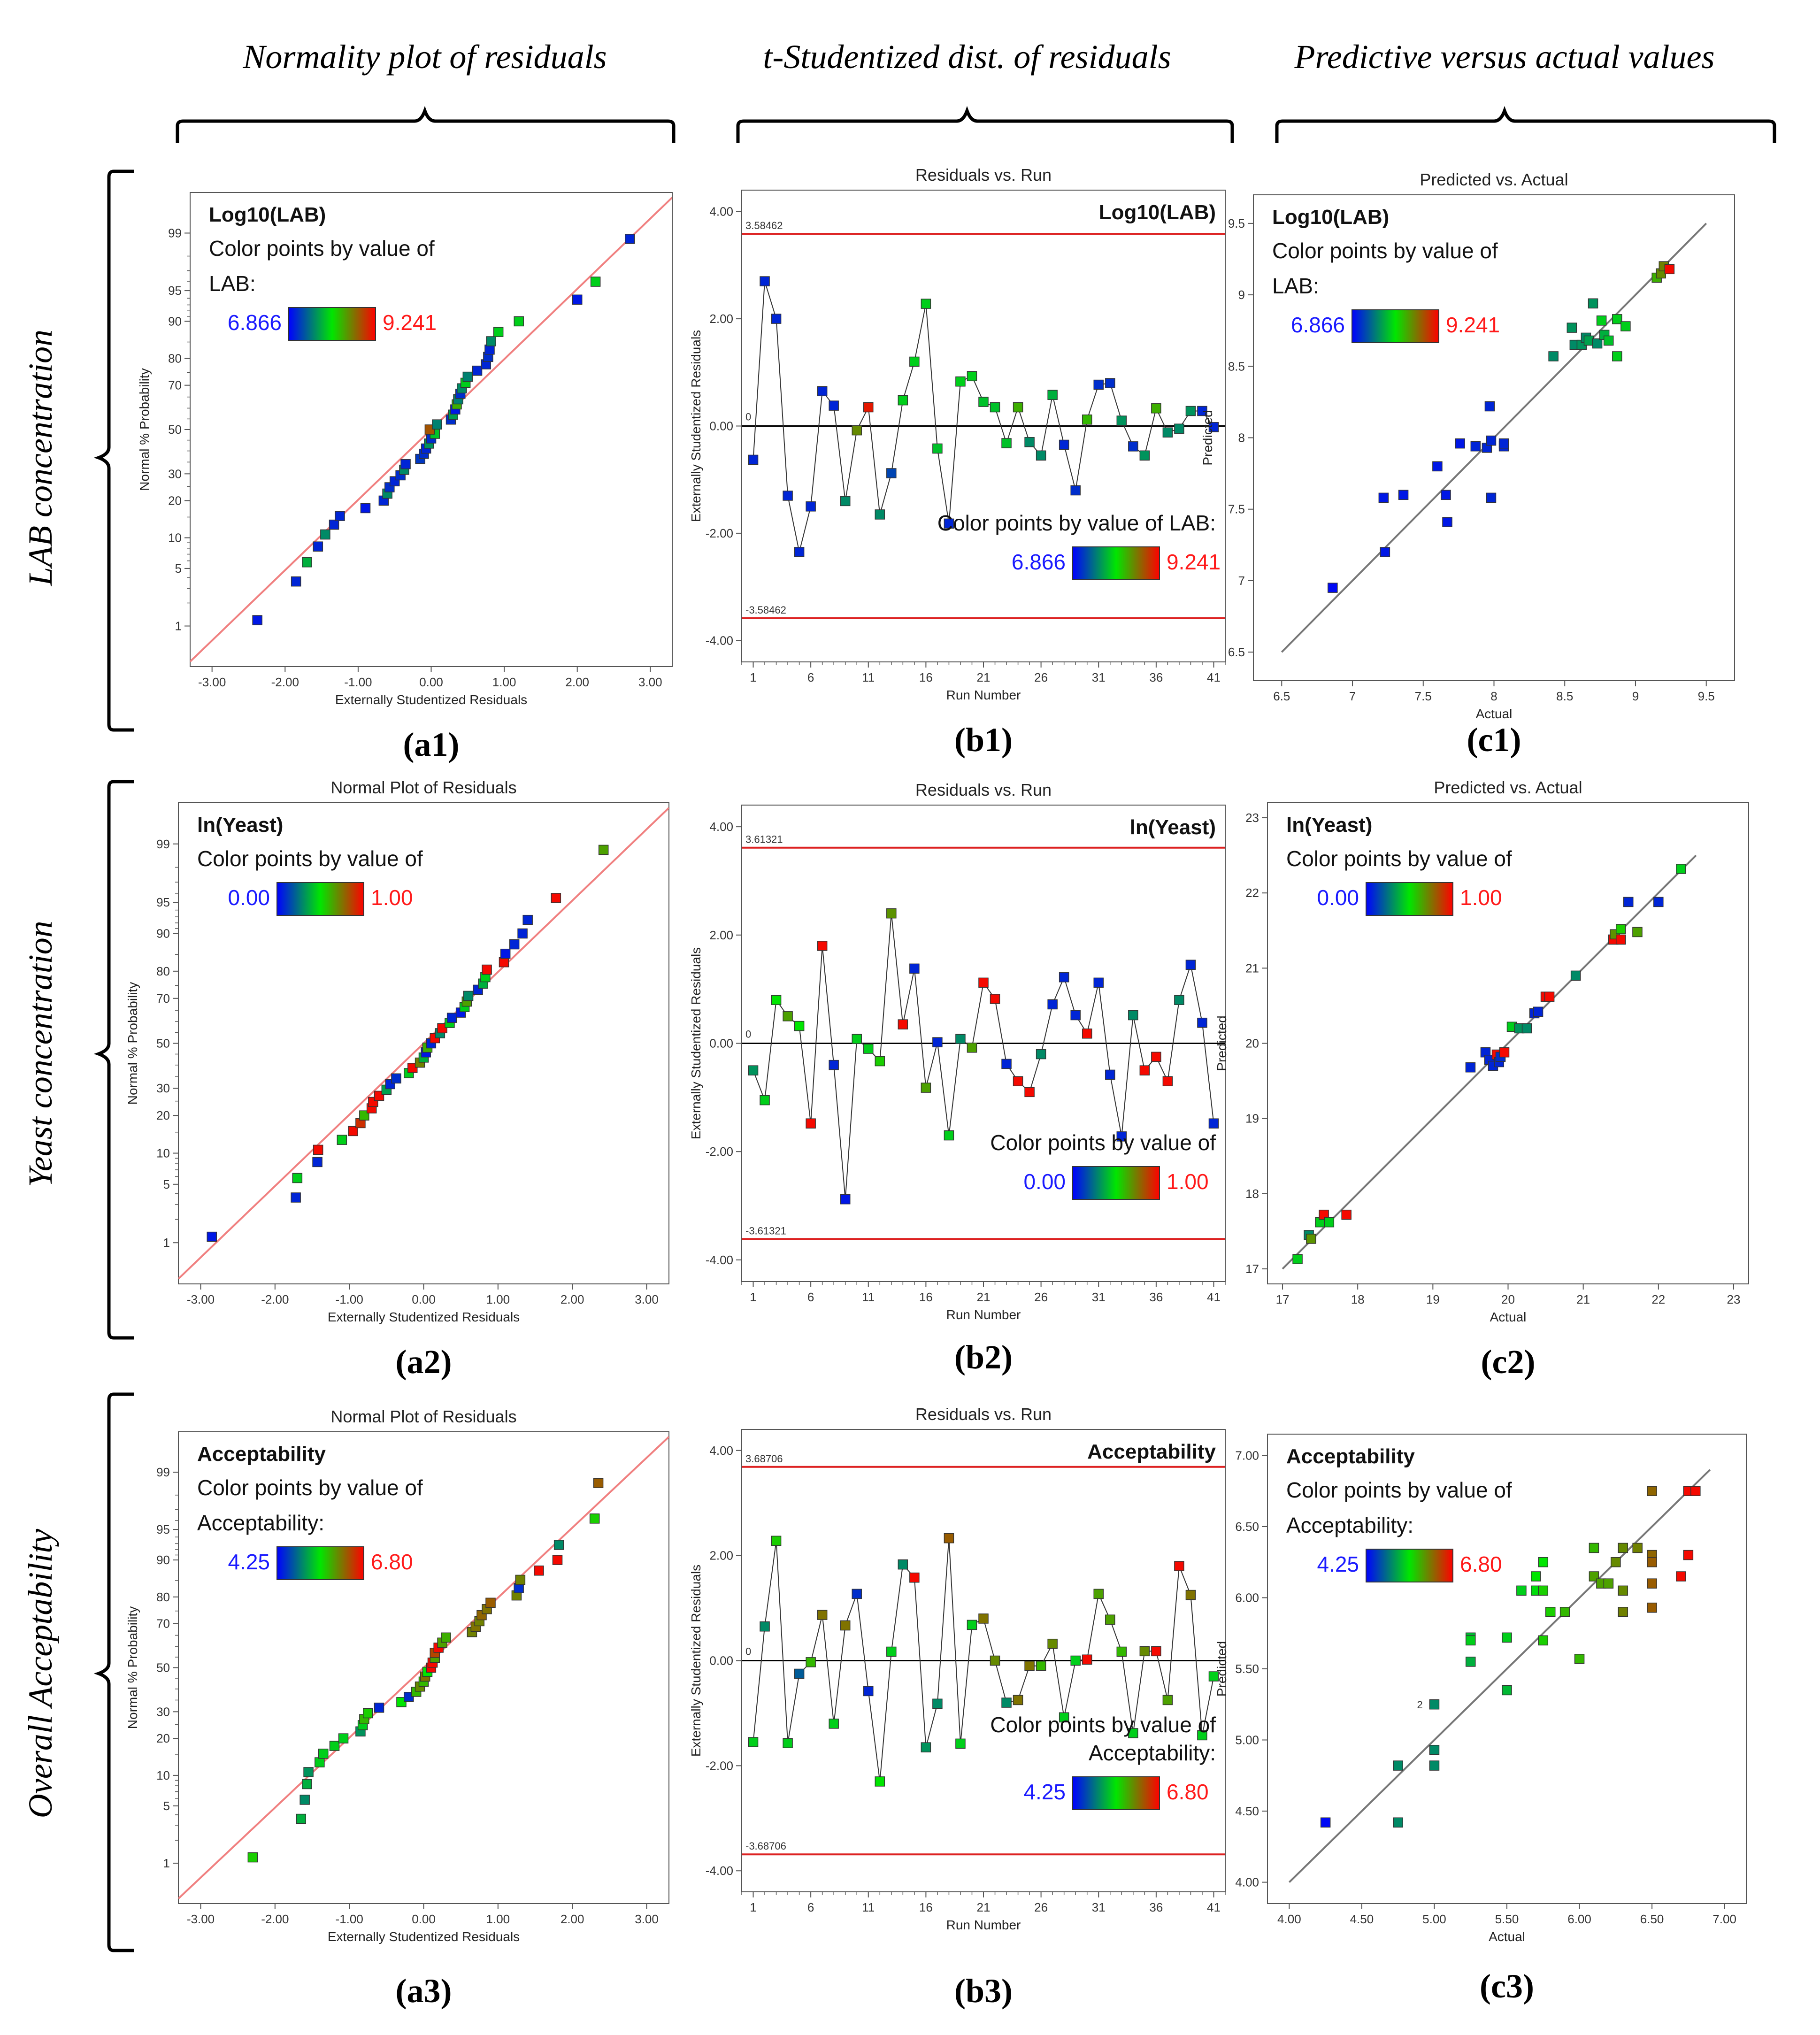 This screenshot has height=2035, width=1820. Describe the element at coordinates (163, 1560) in the screenshot. I see `y-tick-label: 90` at that location.